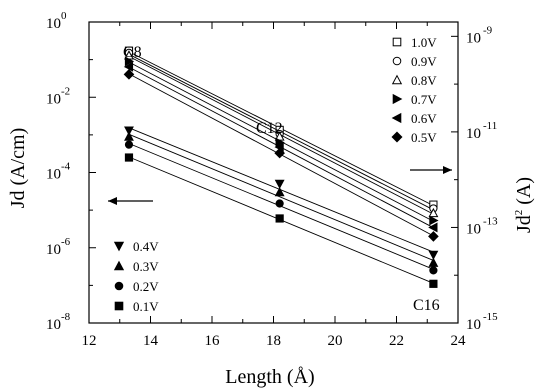 The height and width of the screenshot is (389, 541). What do you see at coordinates (146, 246) in the screenshot?
I see `legend-label: 0.4V` at bounding box center [146, 246].